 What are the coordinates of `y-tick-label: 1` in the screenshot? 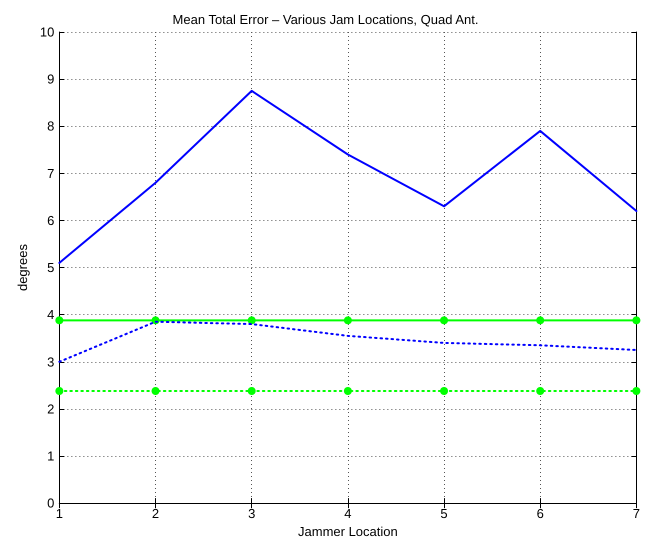 It's located at (50, 456).